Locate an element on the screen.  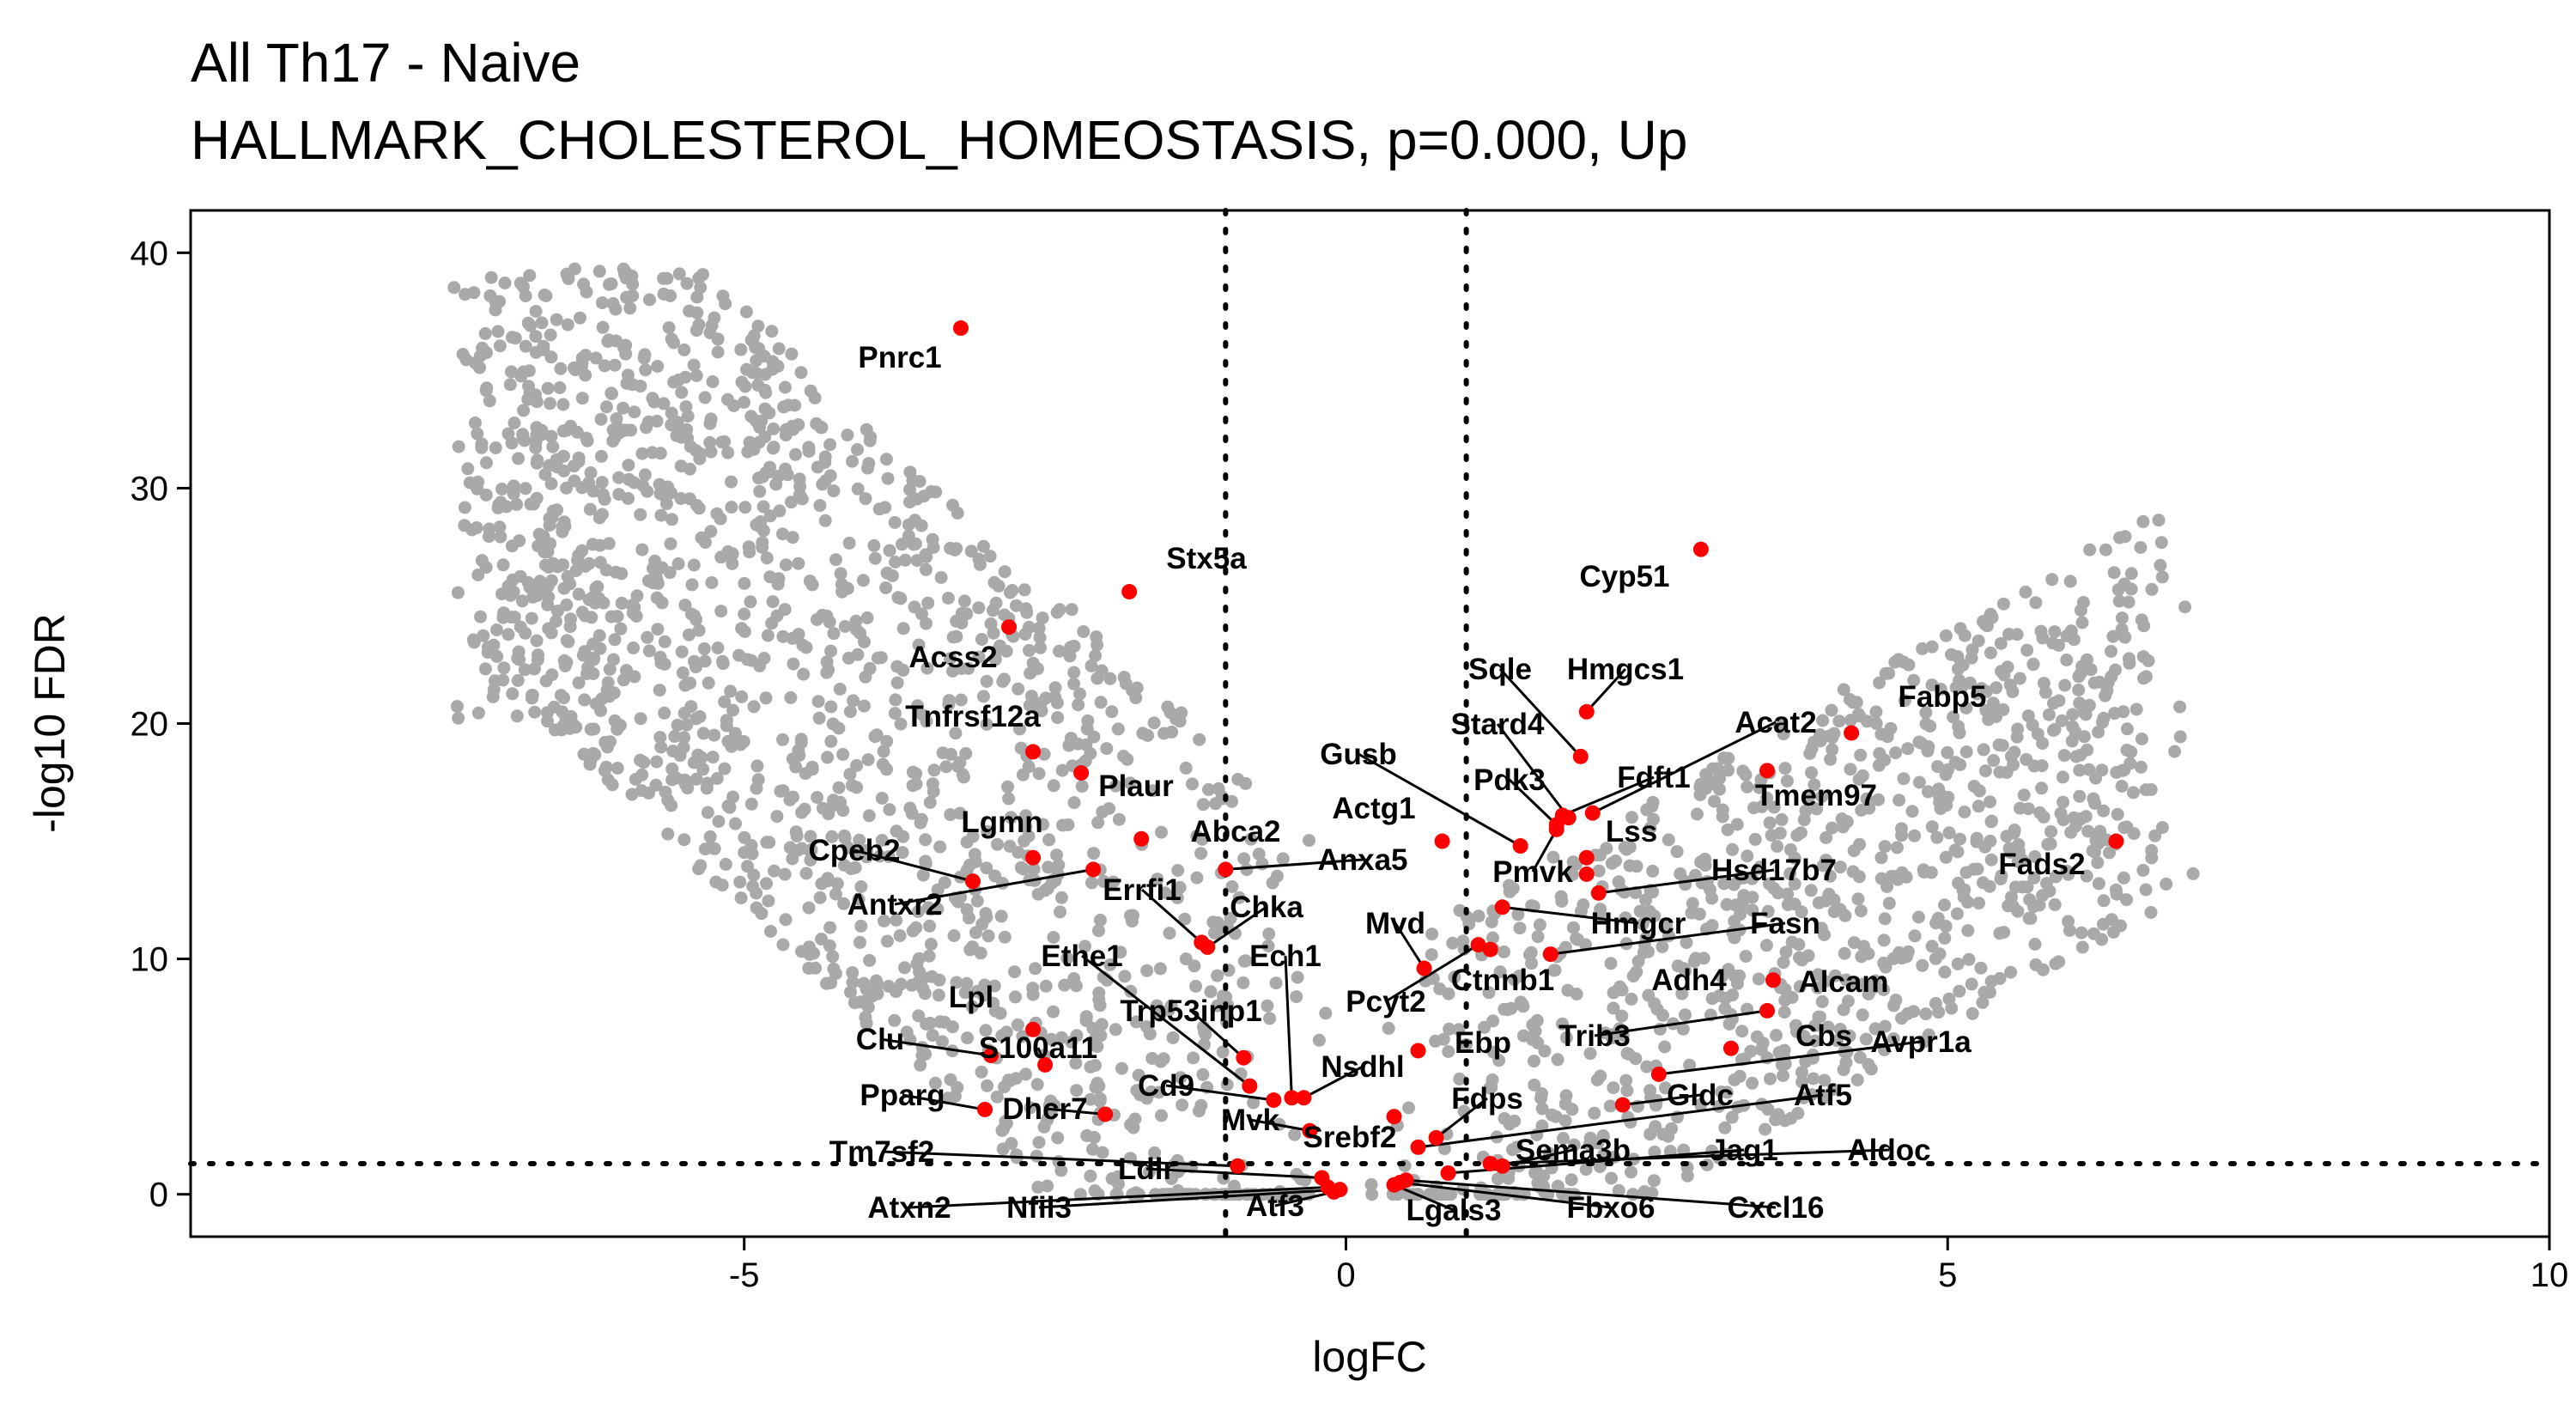
gene-label: Hmgcr is located at coordinates (1638, 923).